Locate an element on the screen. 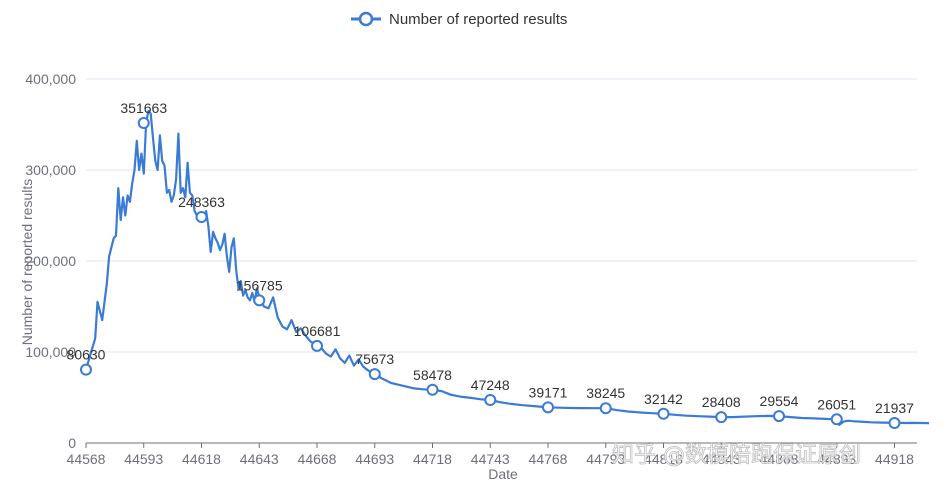 The height and width of the screenshot is (488, 948). data-label: 58478 is located at coordinates (432, 375).